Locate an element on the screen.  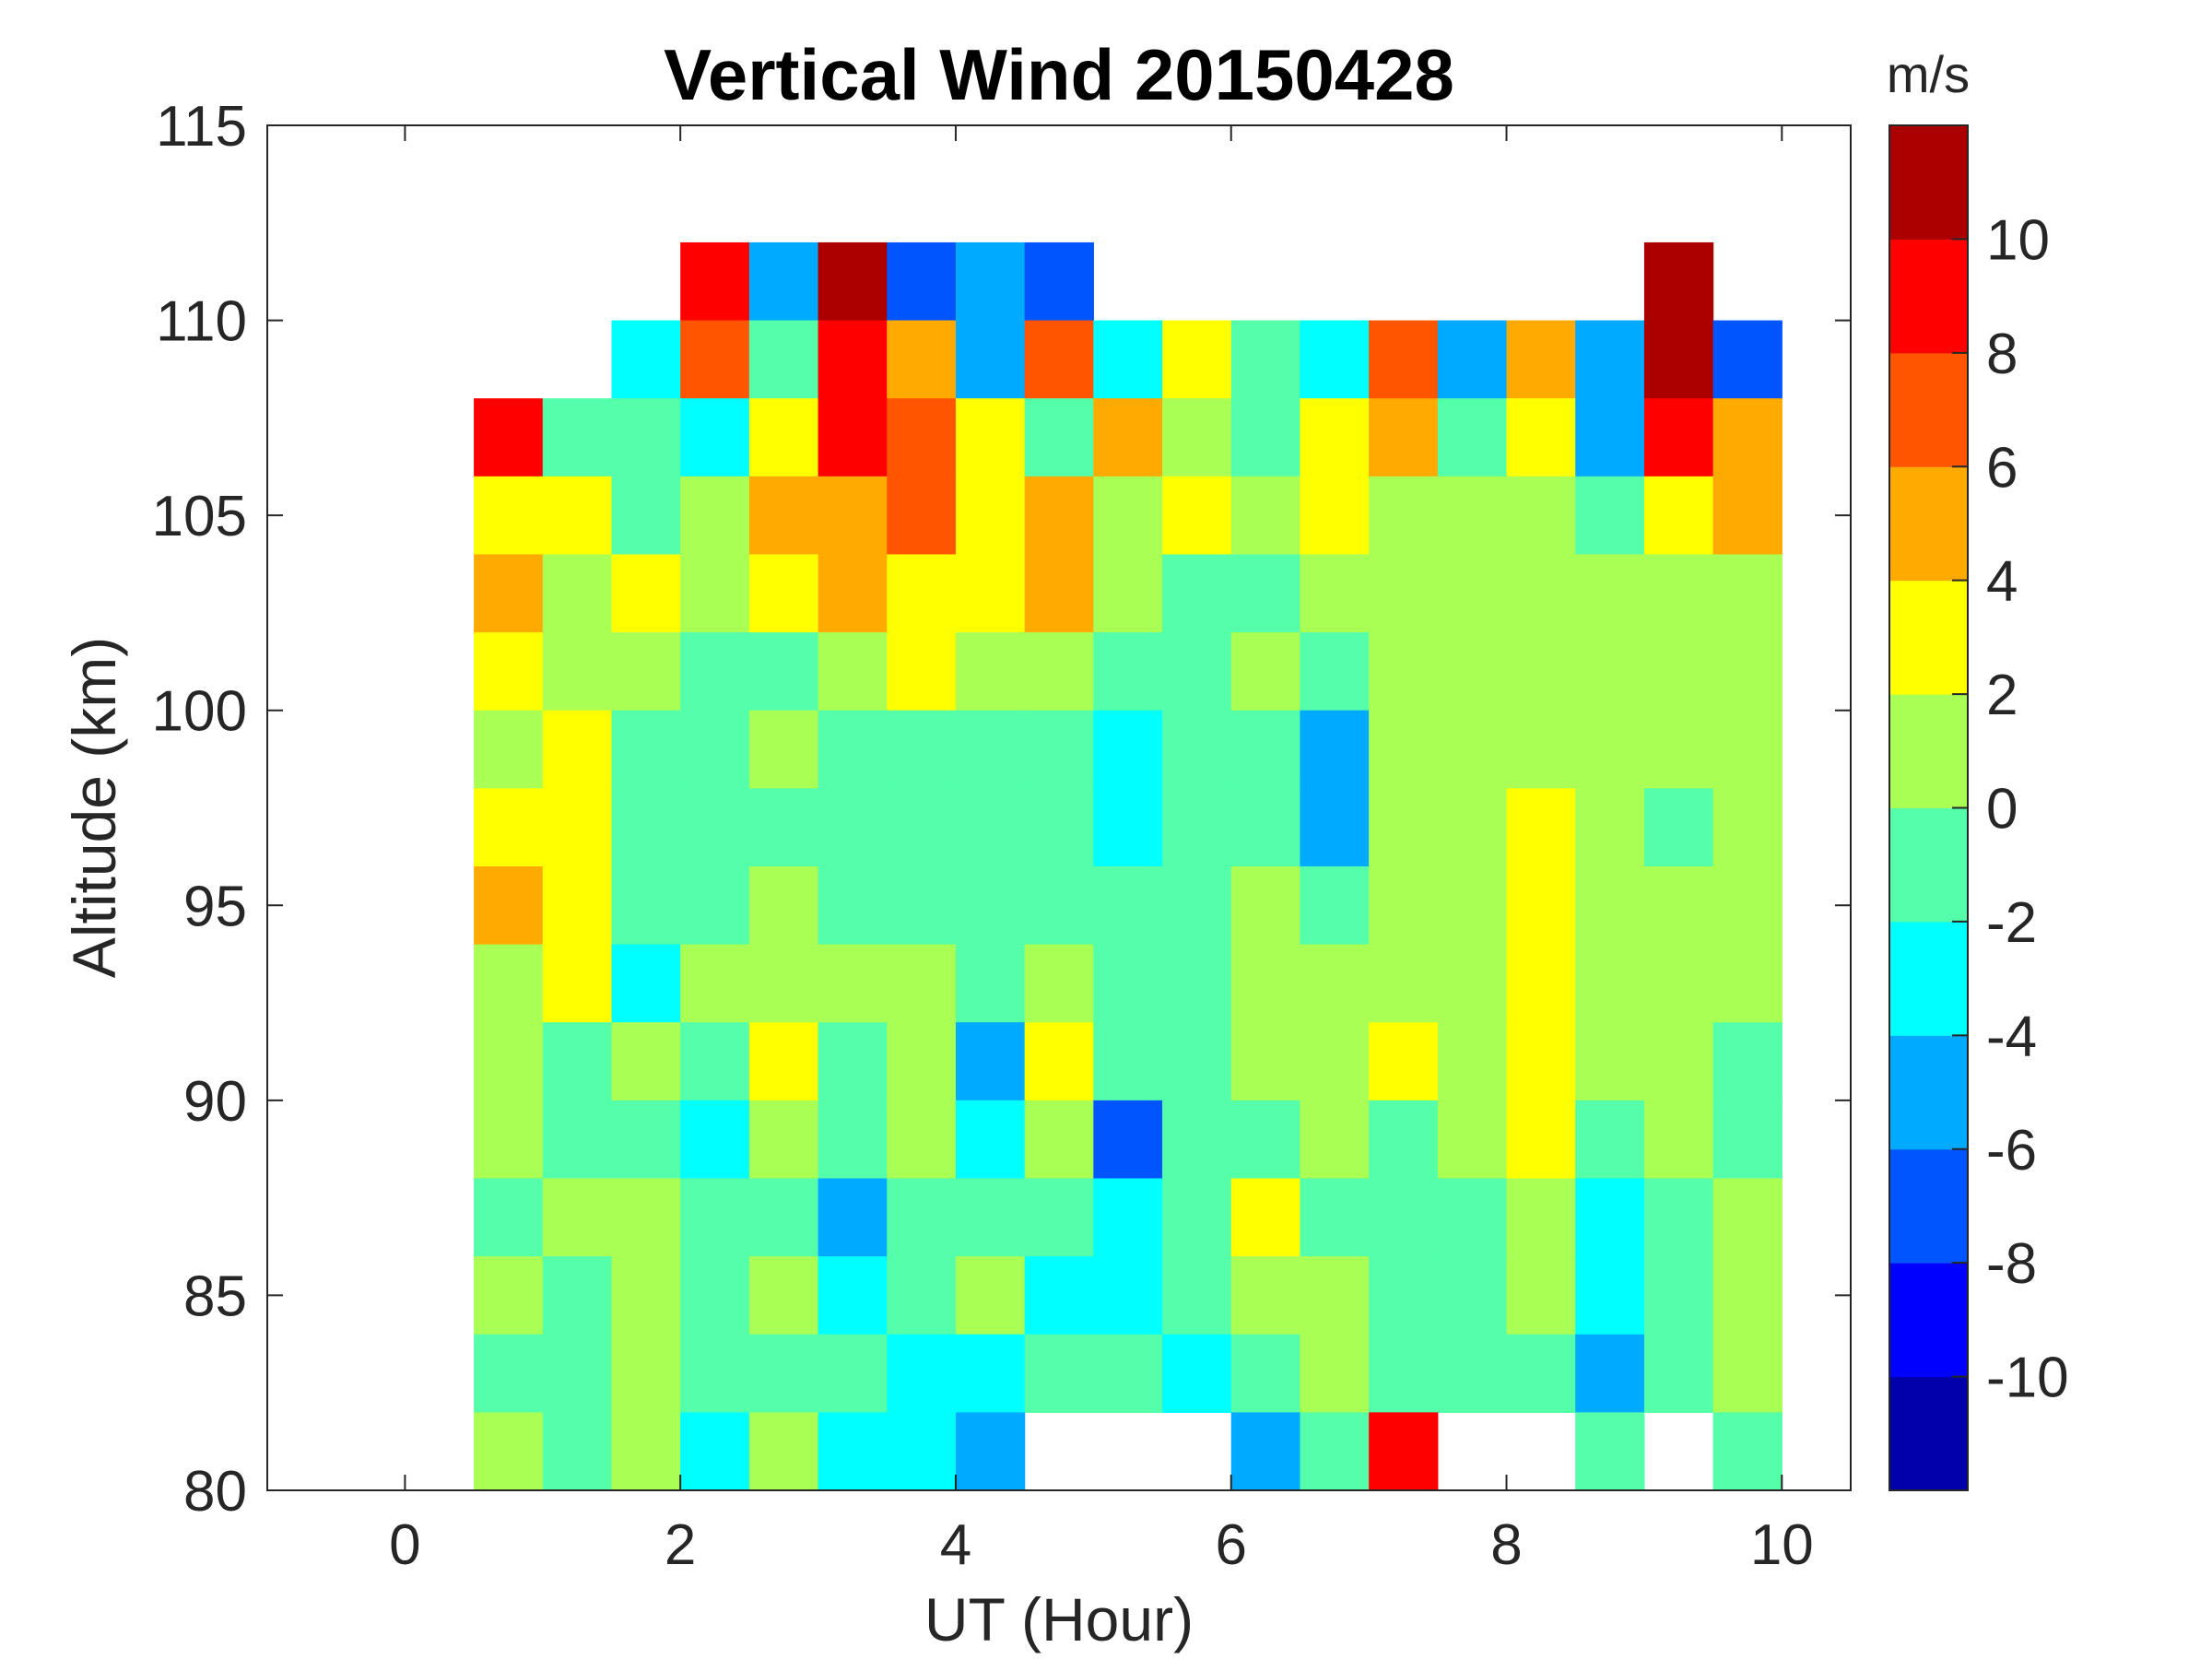
x-tick-label: 4 is located at coordinates (955, 1545).